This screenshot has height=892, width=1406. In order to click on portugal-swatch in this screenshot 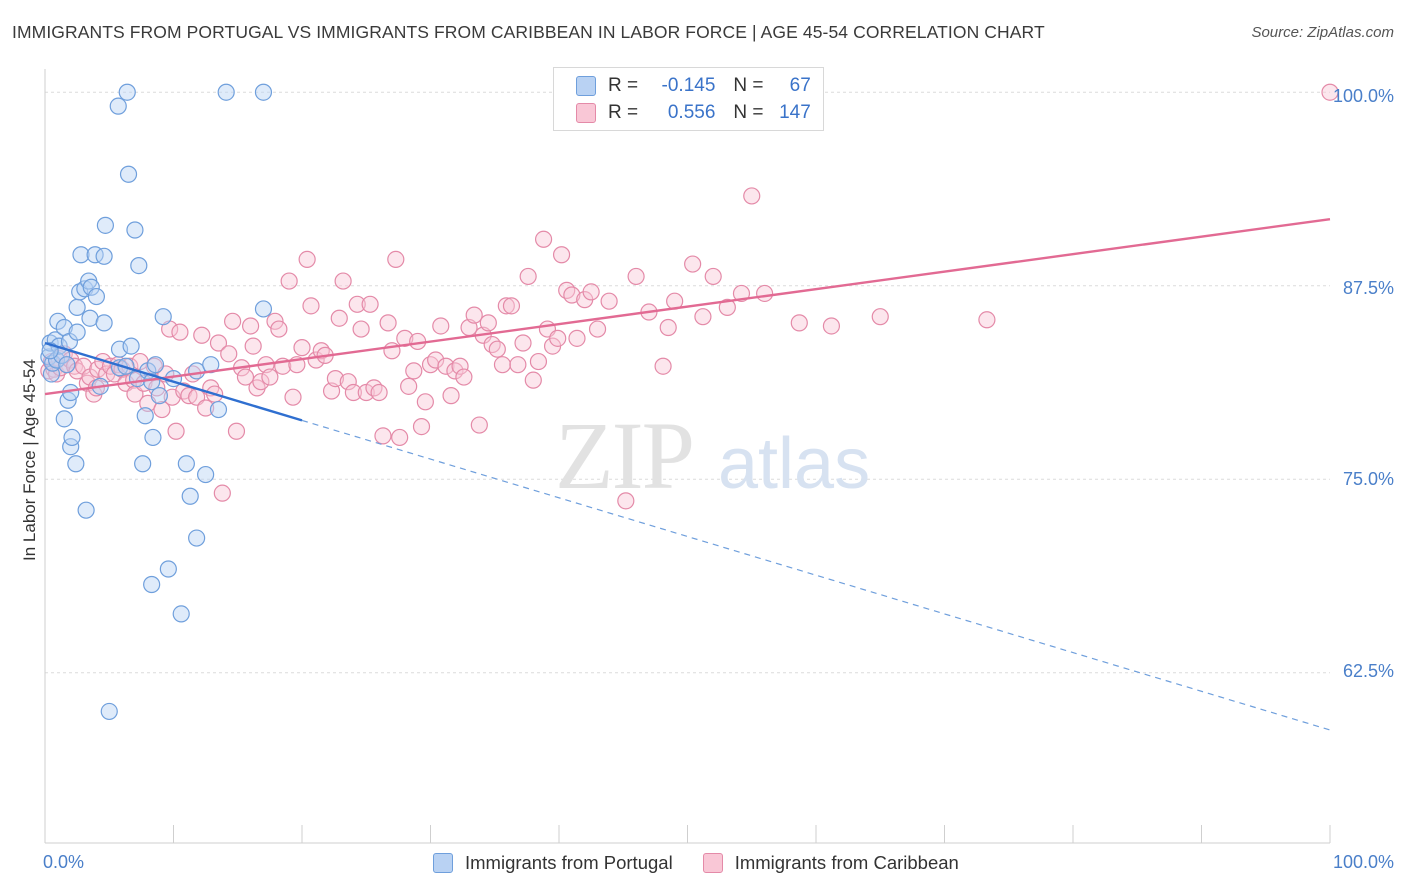, I will do `click(586, 86)`.